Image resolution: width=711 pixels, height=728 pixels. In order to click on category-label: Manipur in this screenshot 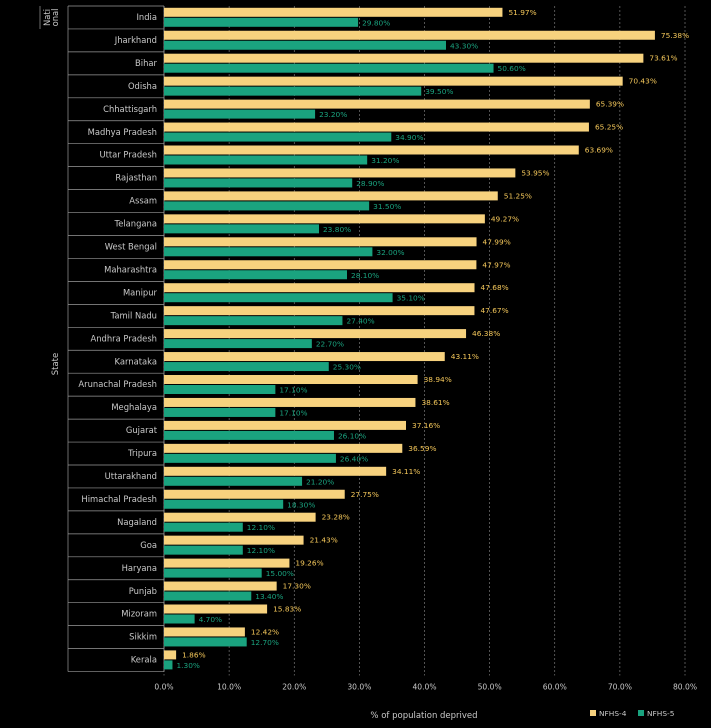, I will do `click(140, 292)`.